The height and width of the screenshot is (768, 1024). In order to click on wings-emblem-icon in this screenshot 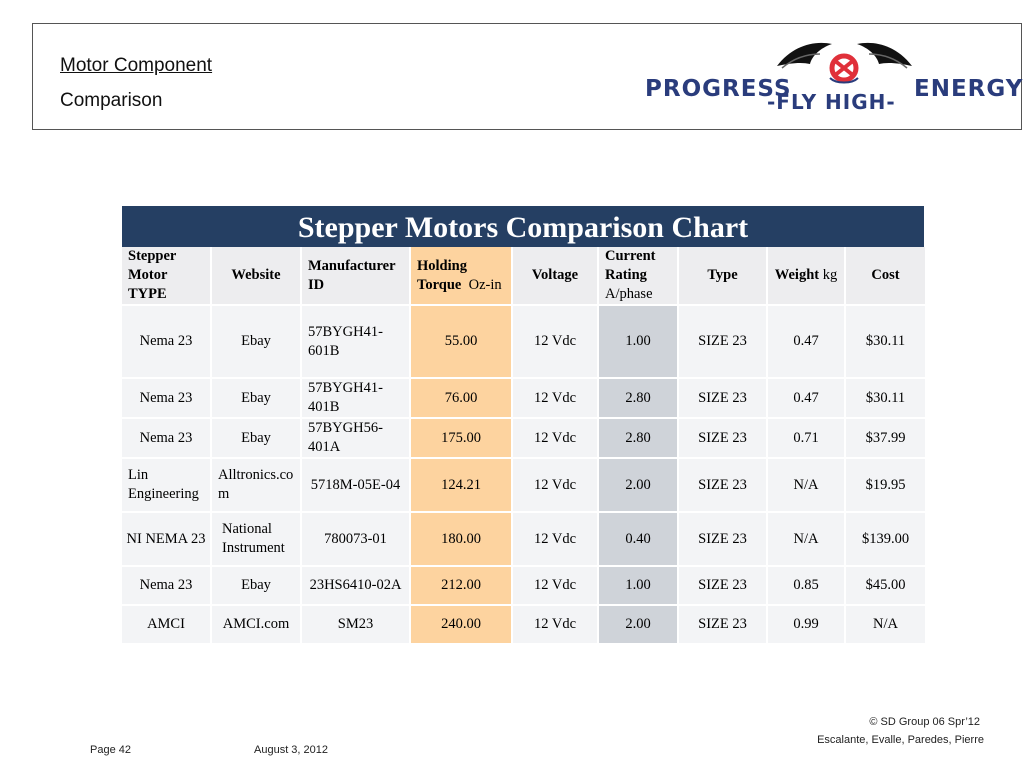, I will do `click(844, 63)`.